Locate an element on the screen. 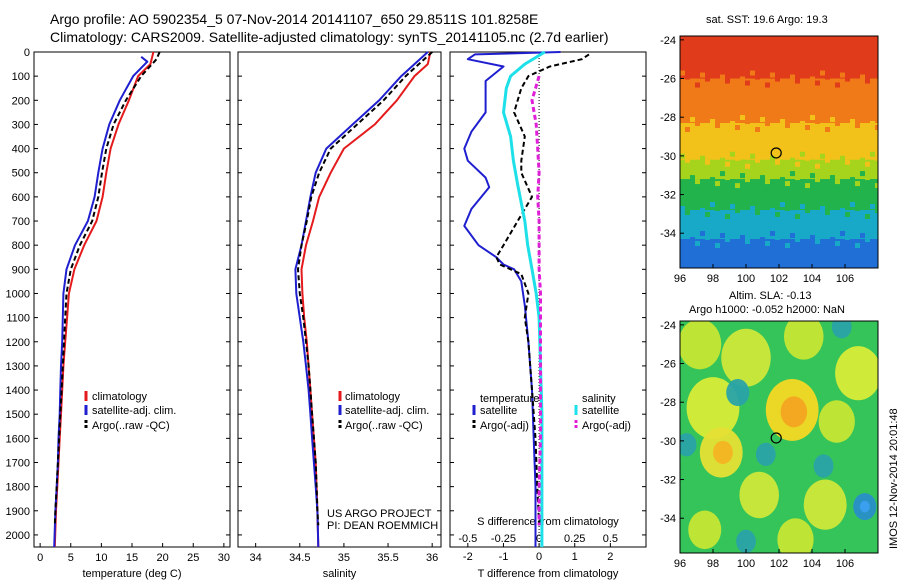 This screenshot has width=900, height=580. sst-map-lat-tick-label: -32 is located at coordinates (668, 196).